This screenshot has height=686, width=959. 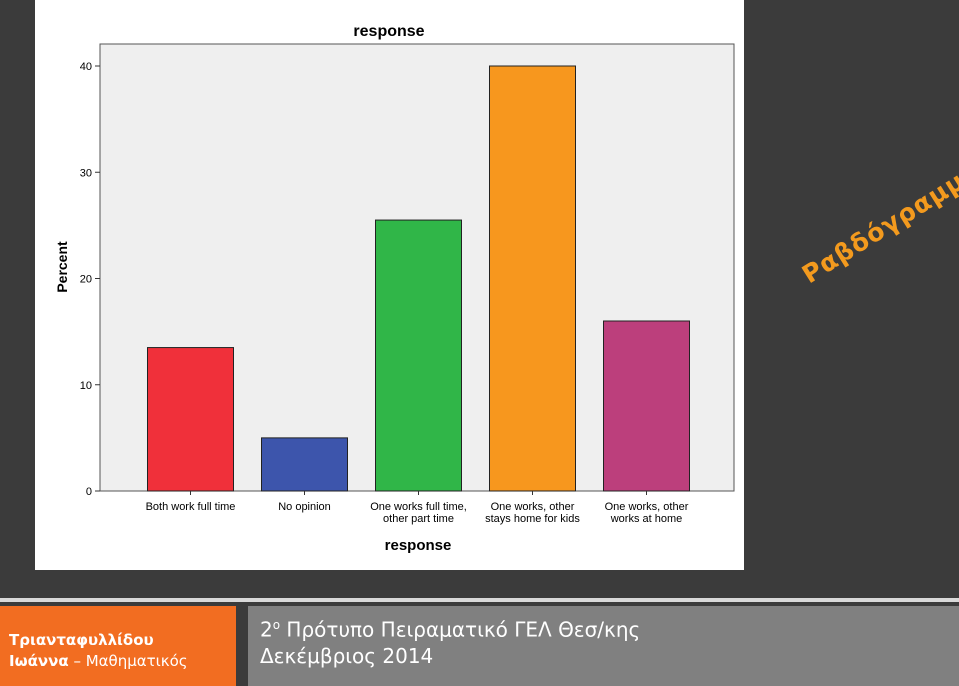 I want to click on author-role: – Μαθηματικός, so click(x=128, y=661).